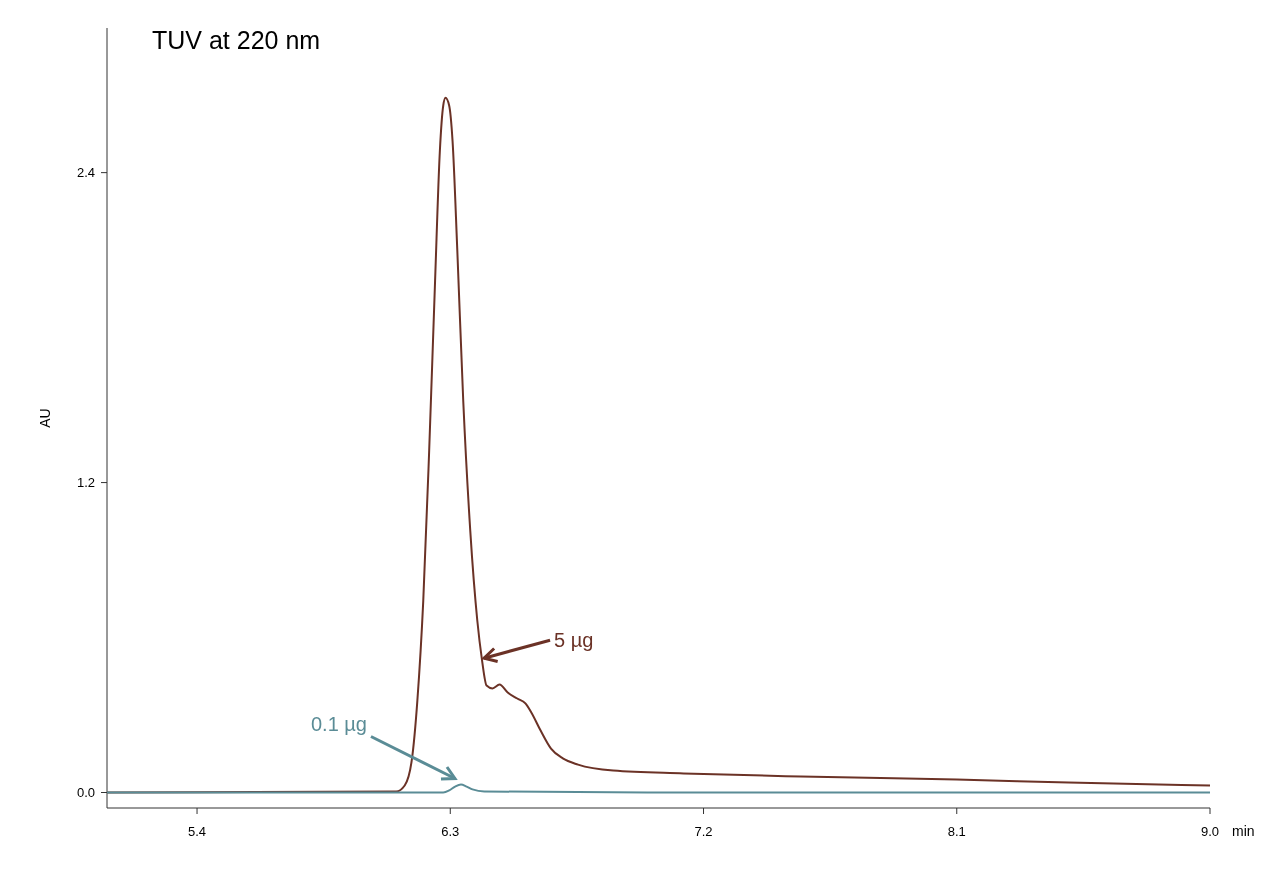 The image size is (1280, 880). I want to click on x-tick-label: 9.0, so click(1210, 831).